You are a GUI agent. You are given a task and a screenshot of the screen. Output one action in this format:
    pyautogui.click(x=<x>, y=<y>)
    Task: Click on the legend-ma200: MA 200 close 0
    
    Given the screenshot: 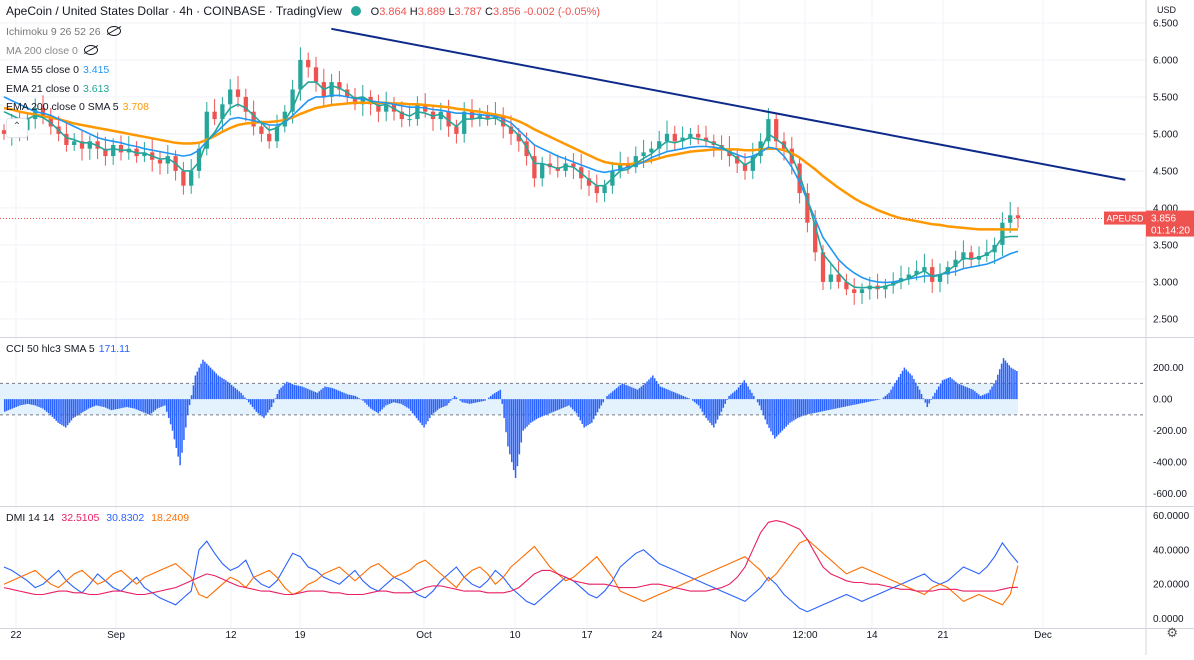 What is the action you would take?
    pyautogui.click(x=52, y=51)
    